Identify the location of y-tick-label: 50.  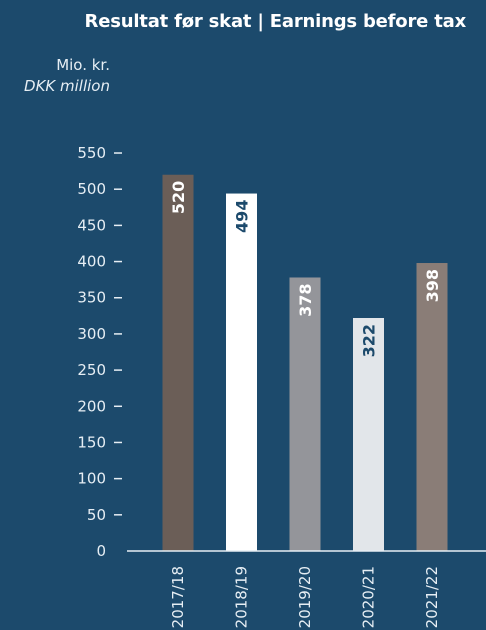
(96, 515).